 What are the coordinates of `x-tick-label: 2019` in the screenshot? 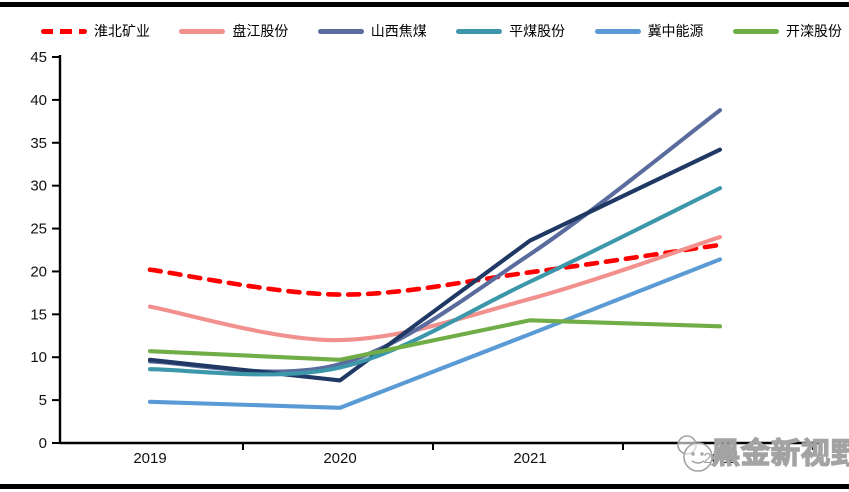 It's located at (149, 458).